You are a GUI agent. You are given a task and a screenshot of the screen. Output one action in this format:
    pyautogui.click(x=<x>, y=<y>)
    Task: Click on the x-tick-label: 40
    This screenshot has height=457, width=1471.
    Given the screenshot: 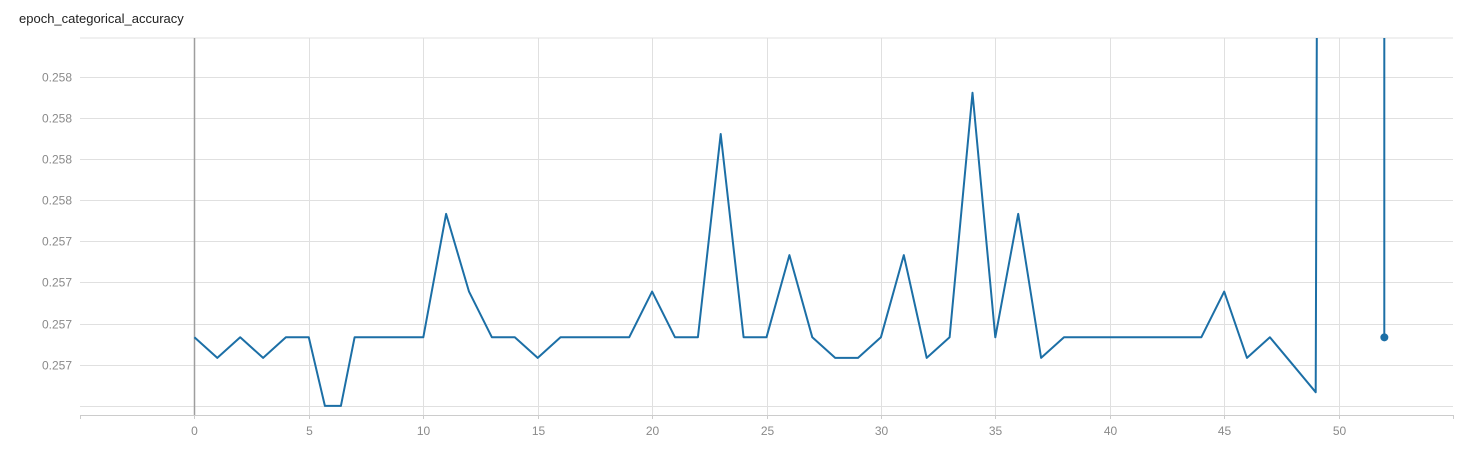 What is the action you would take?
    pyautogui.click(x=1111, y=431)
    